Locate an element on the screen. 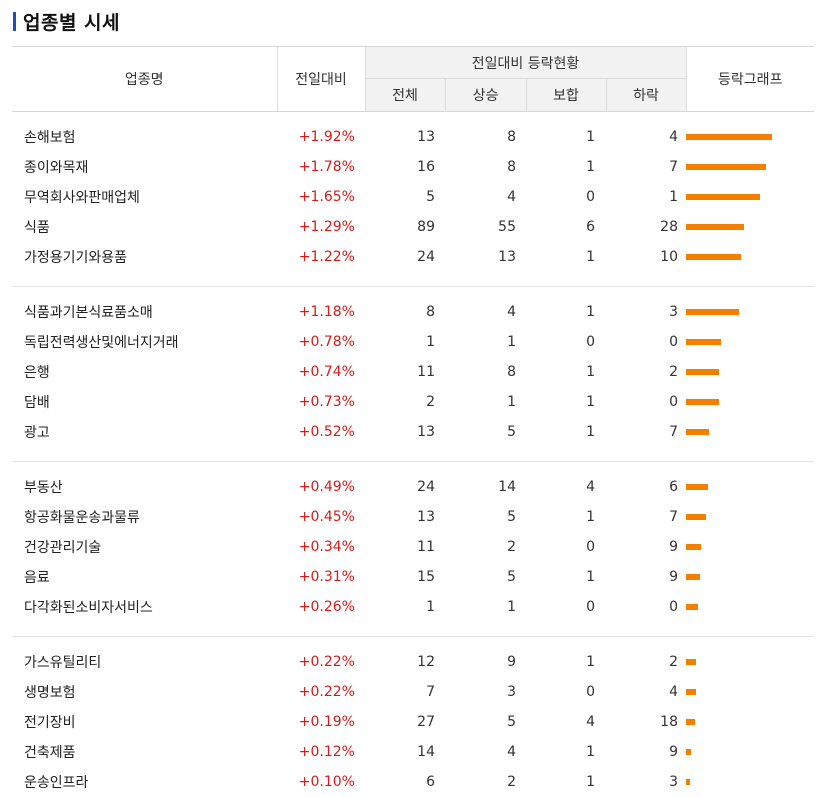 Image resolution: width=832 pixels, height=797 pixels. sector-name-link: 무역회사와판매업체 is located at coordinates (144, 197).